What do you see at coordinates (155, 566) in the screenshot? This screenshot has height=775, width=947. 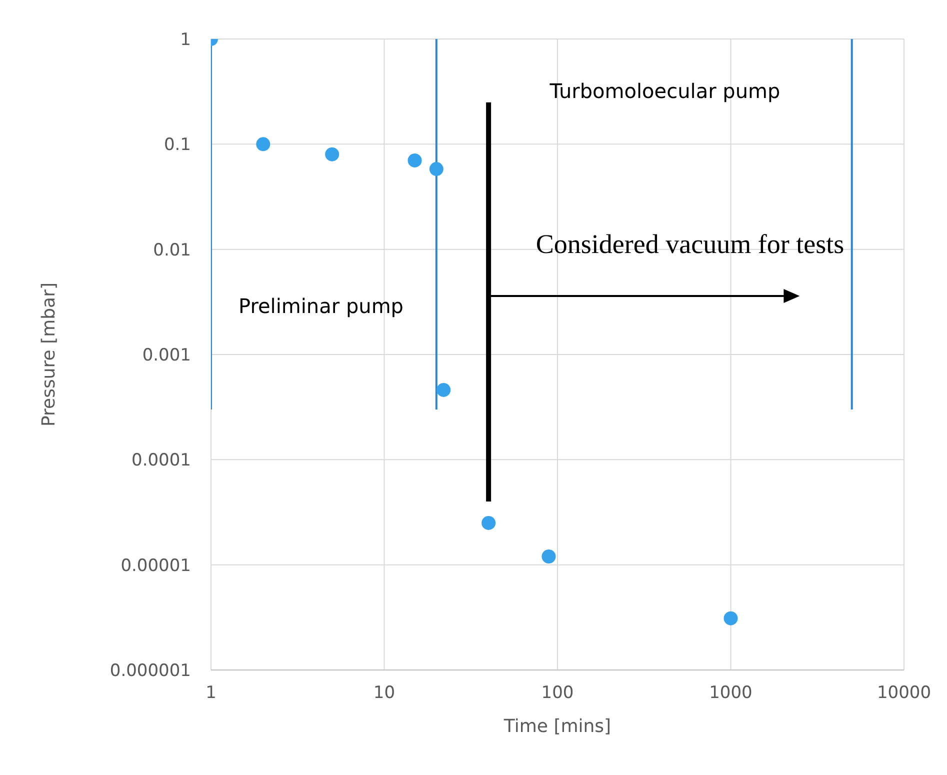 I see `y-tick-label: 0.00001` at bounding box center [155, 566].